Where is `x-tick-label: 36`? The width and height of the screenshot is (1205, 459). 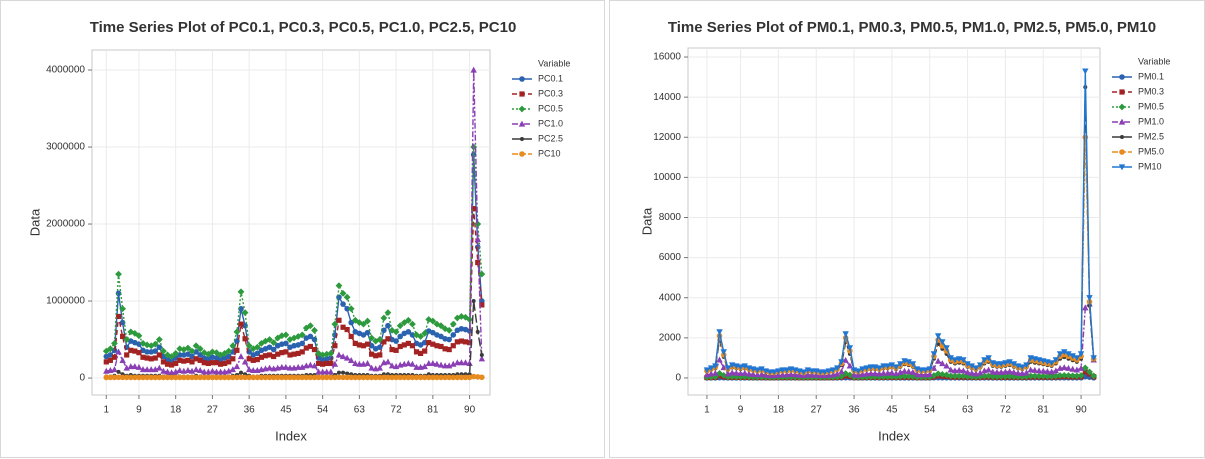 x-tick-label: 36 is located at coordinates (250, 410).